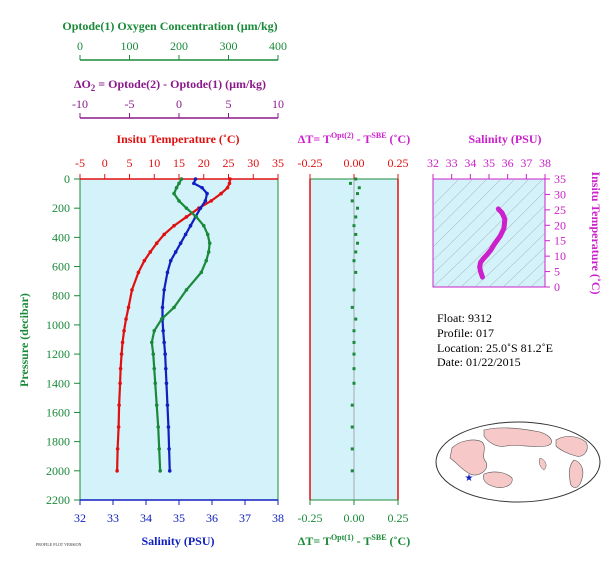  I want to click on profile-number: Profile: 017, so click(465, 333).